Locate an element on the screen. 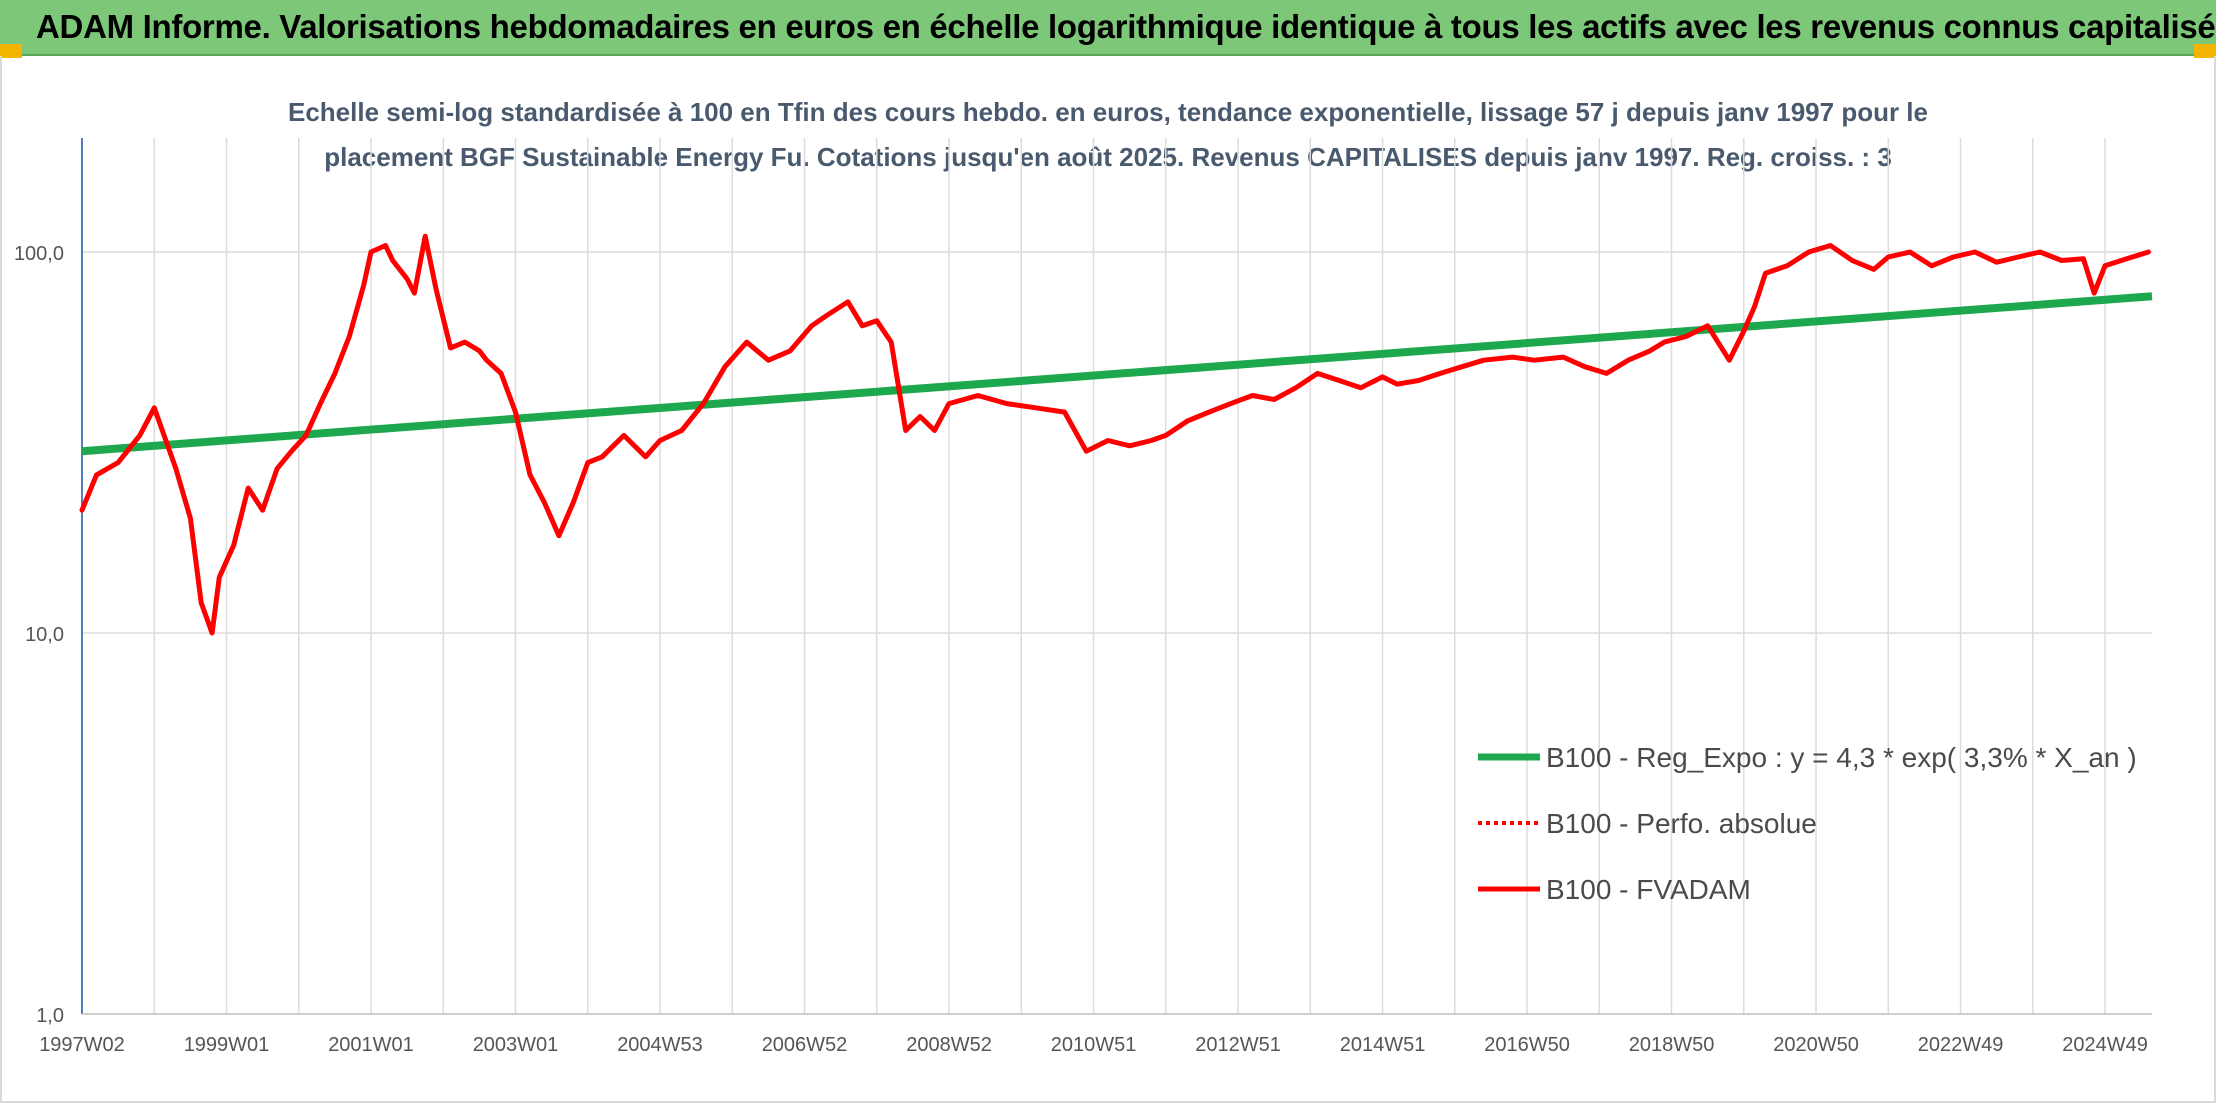 This screenshot has width=2216, height=1103. x-tick-label: 2003W01 is located at coordinates (516, 1045).